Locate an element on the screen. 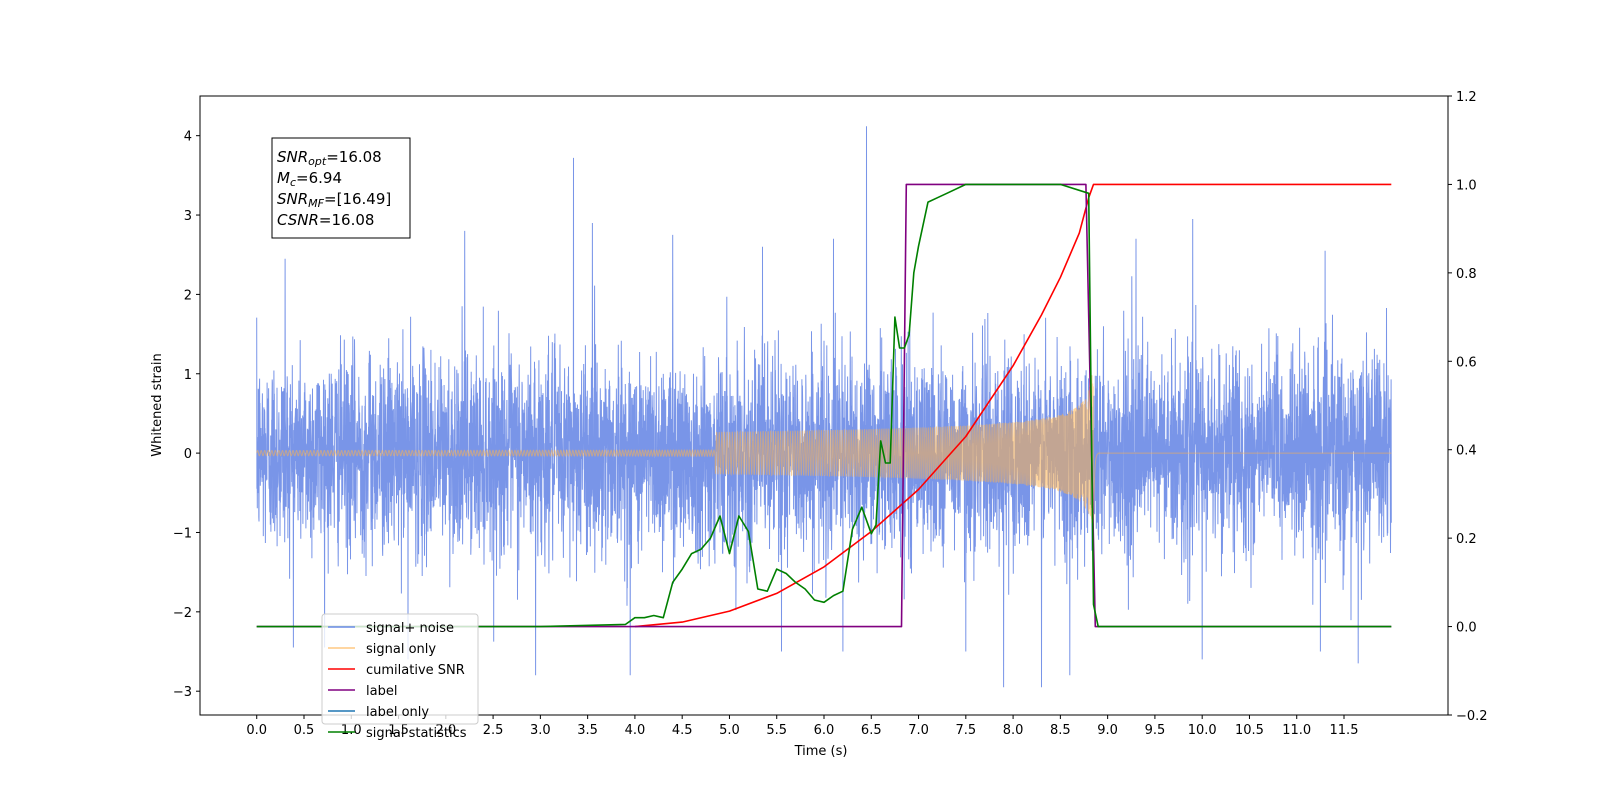 The width and height of the screenshot is (1600, 800). y-right-tick-label: 1.0 is located at coordinates (1466, 185).